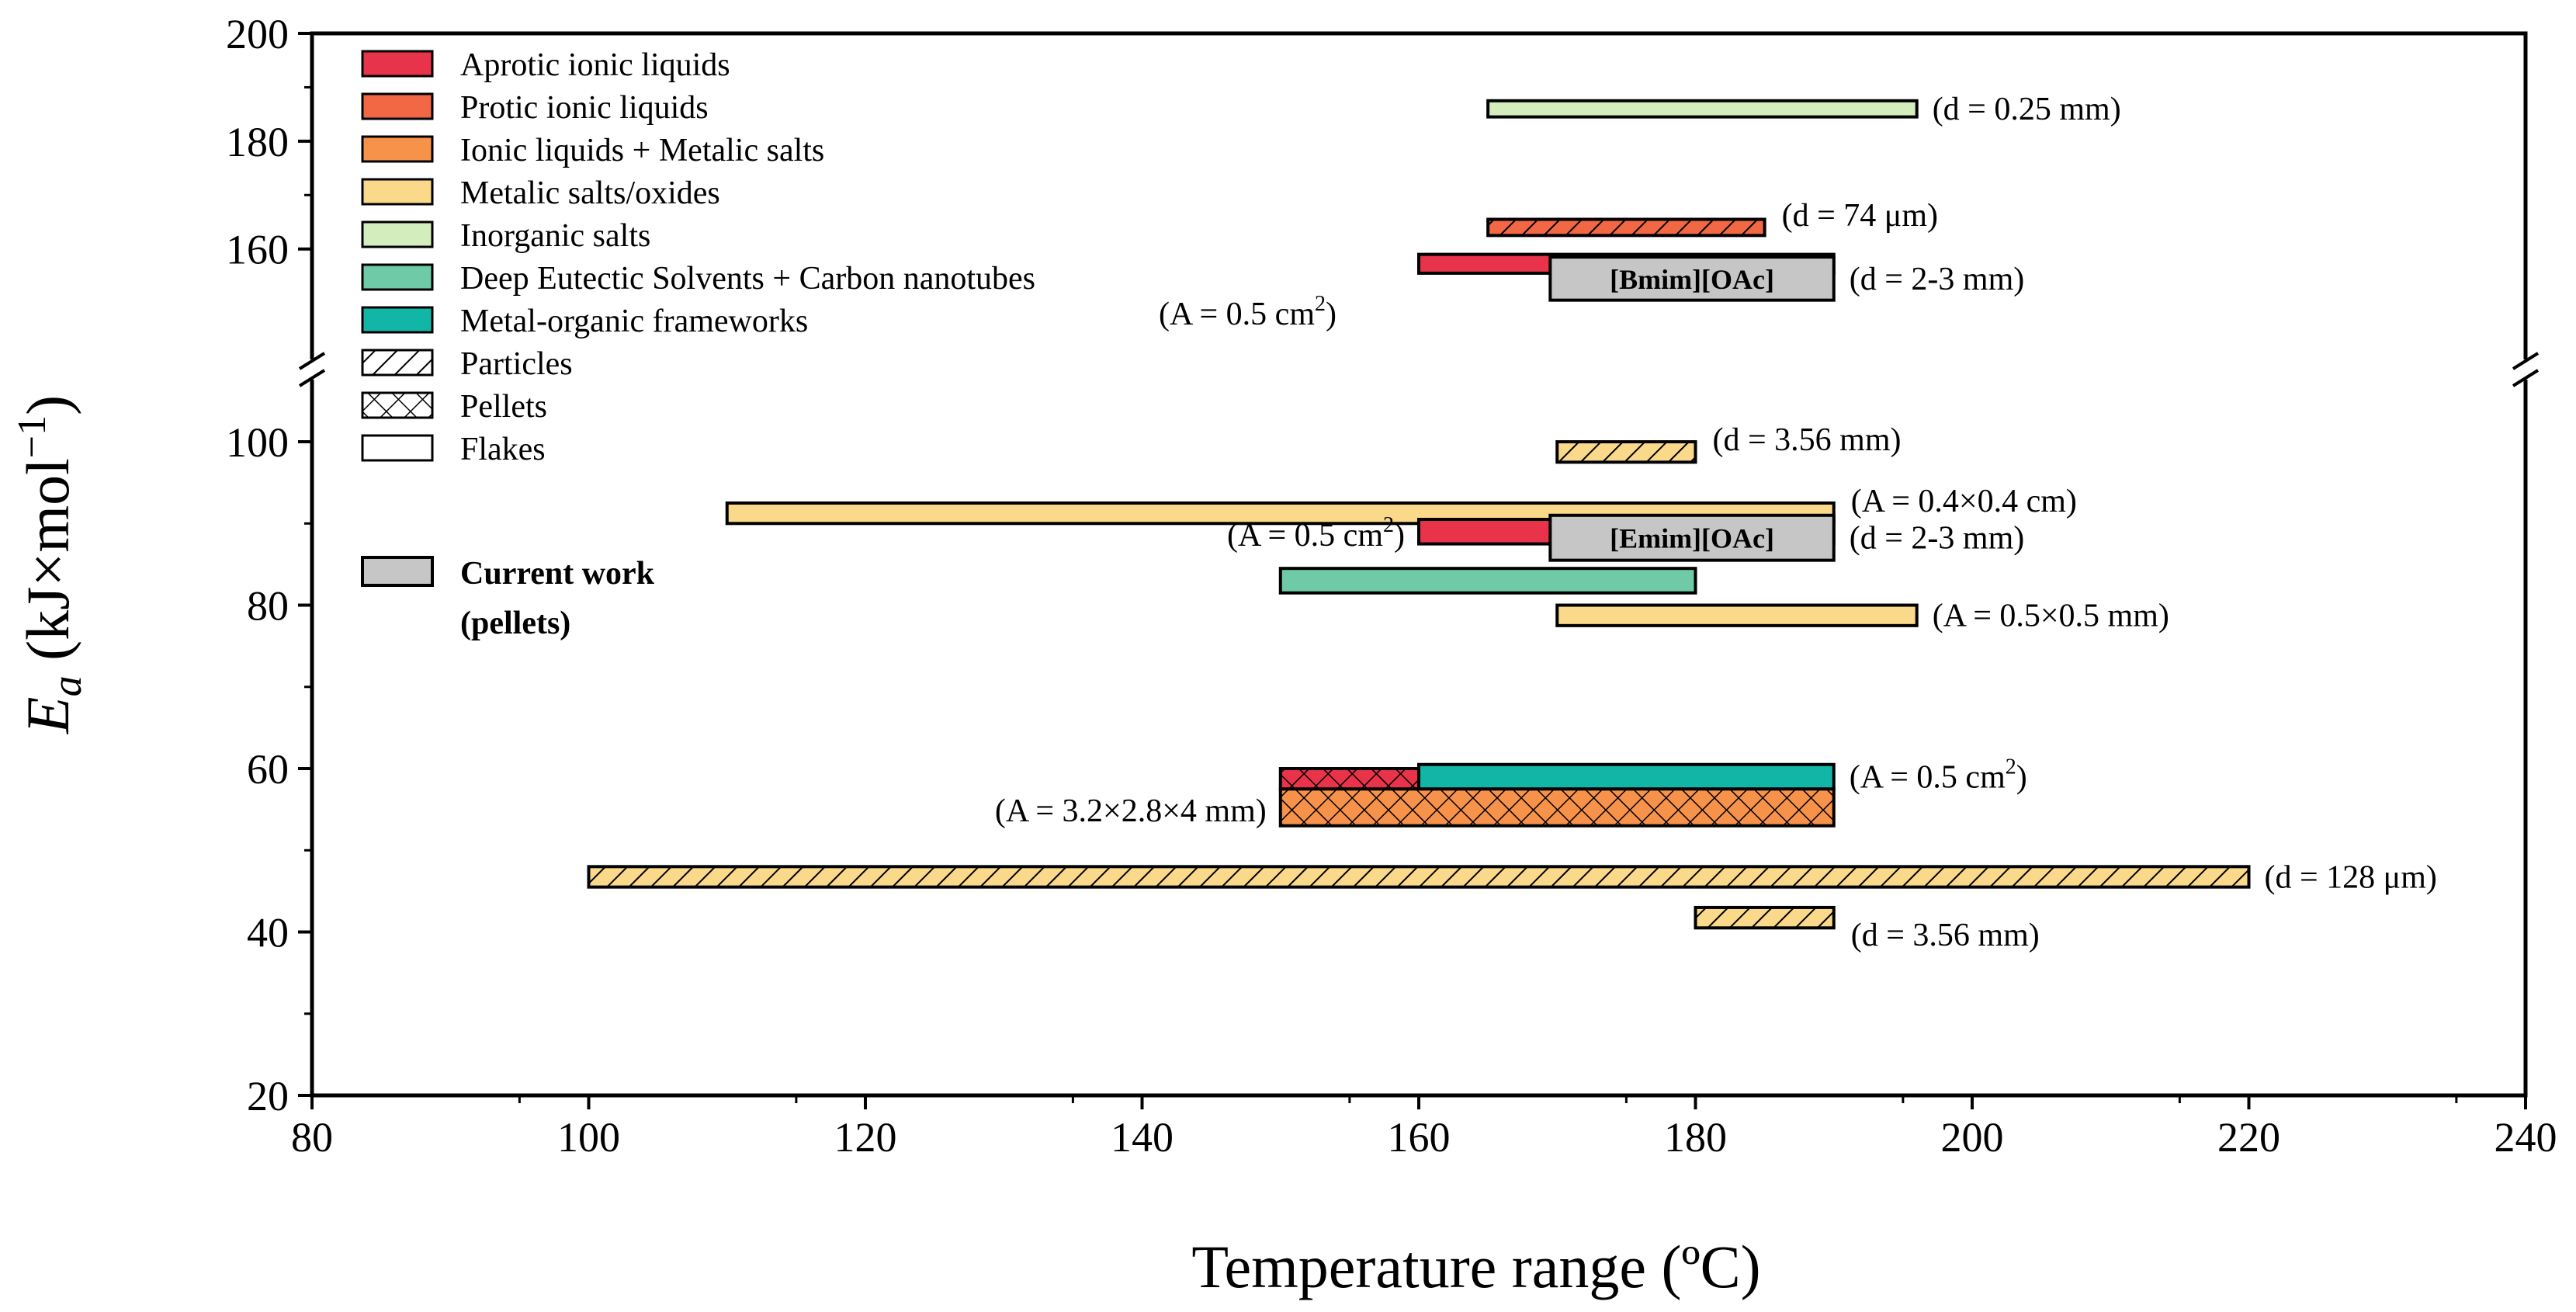  Describe the element at coordinates (47, 715) in the screenshot. I see `y-axis-symbol: E` at that location.